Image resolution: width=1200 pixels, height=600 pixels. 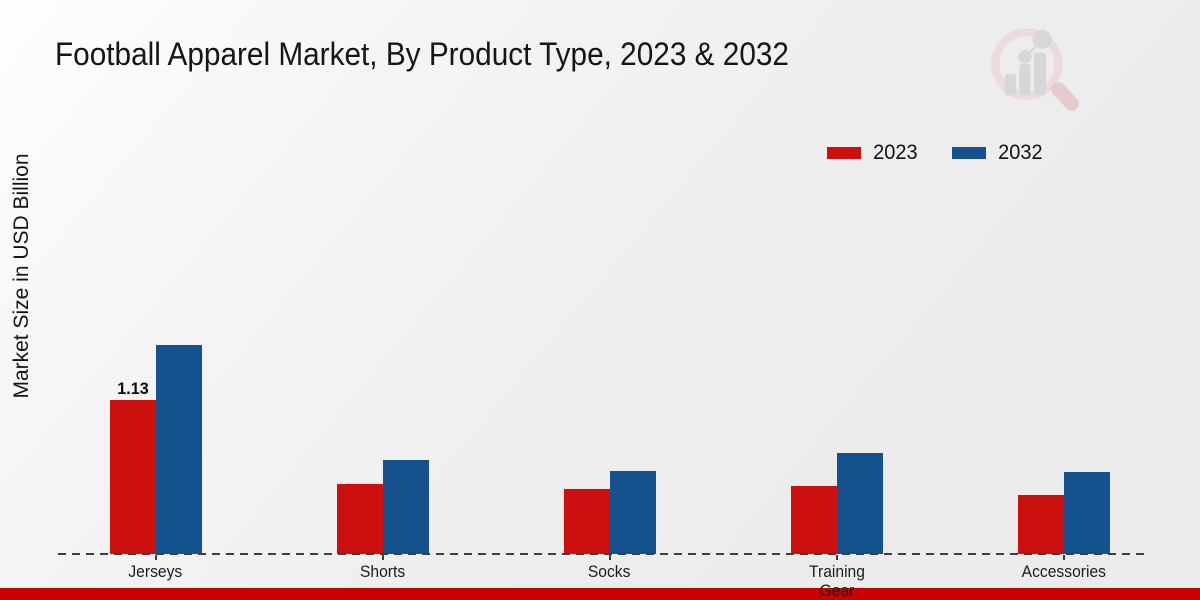 What do you see at coordinates (21, 276) in the screenshot?
I see `y-axis-label: Market Size in USD Billion` at bounding box center [21, 276].